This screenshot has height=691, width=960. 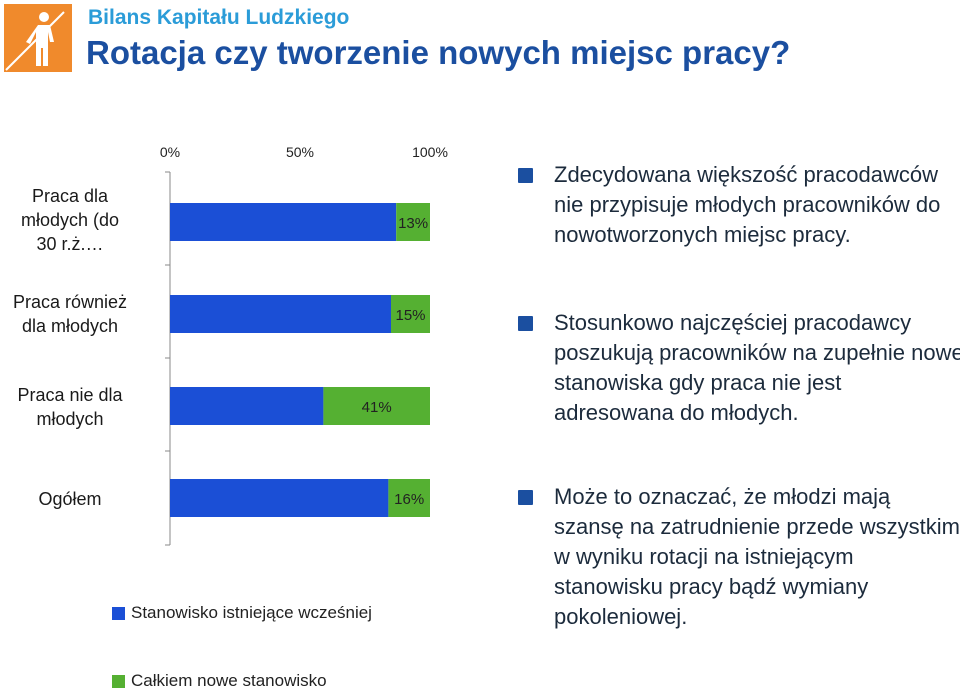 What do you see at coordinates (219, 17) in the screenshot?
I see `brand-name: Bilans Kapitału Ludzkiego` at bounding box center [219, 17].